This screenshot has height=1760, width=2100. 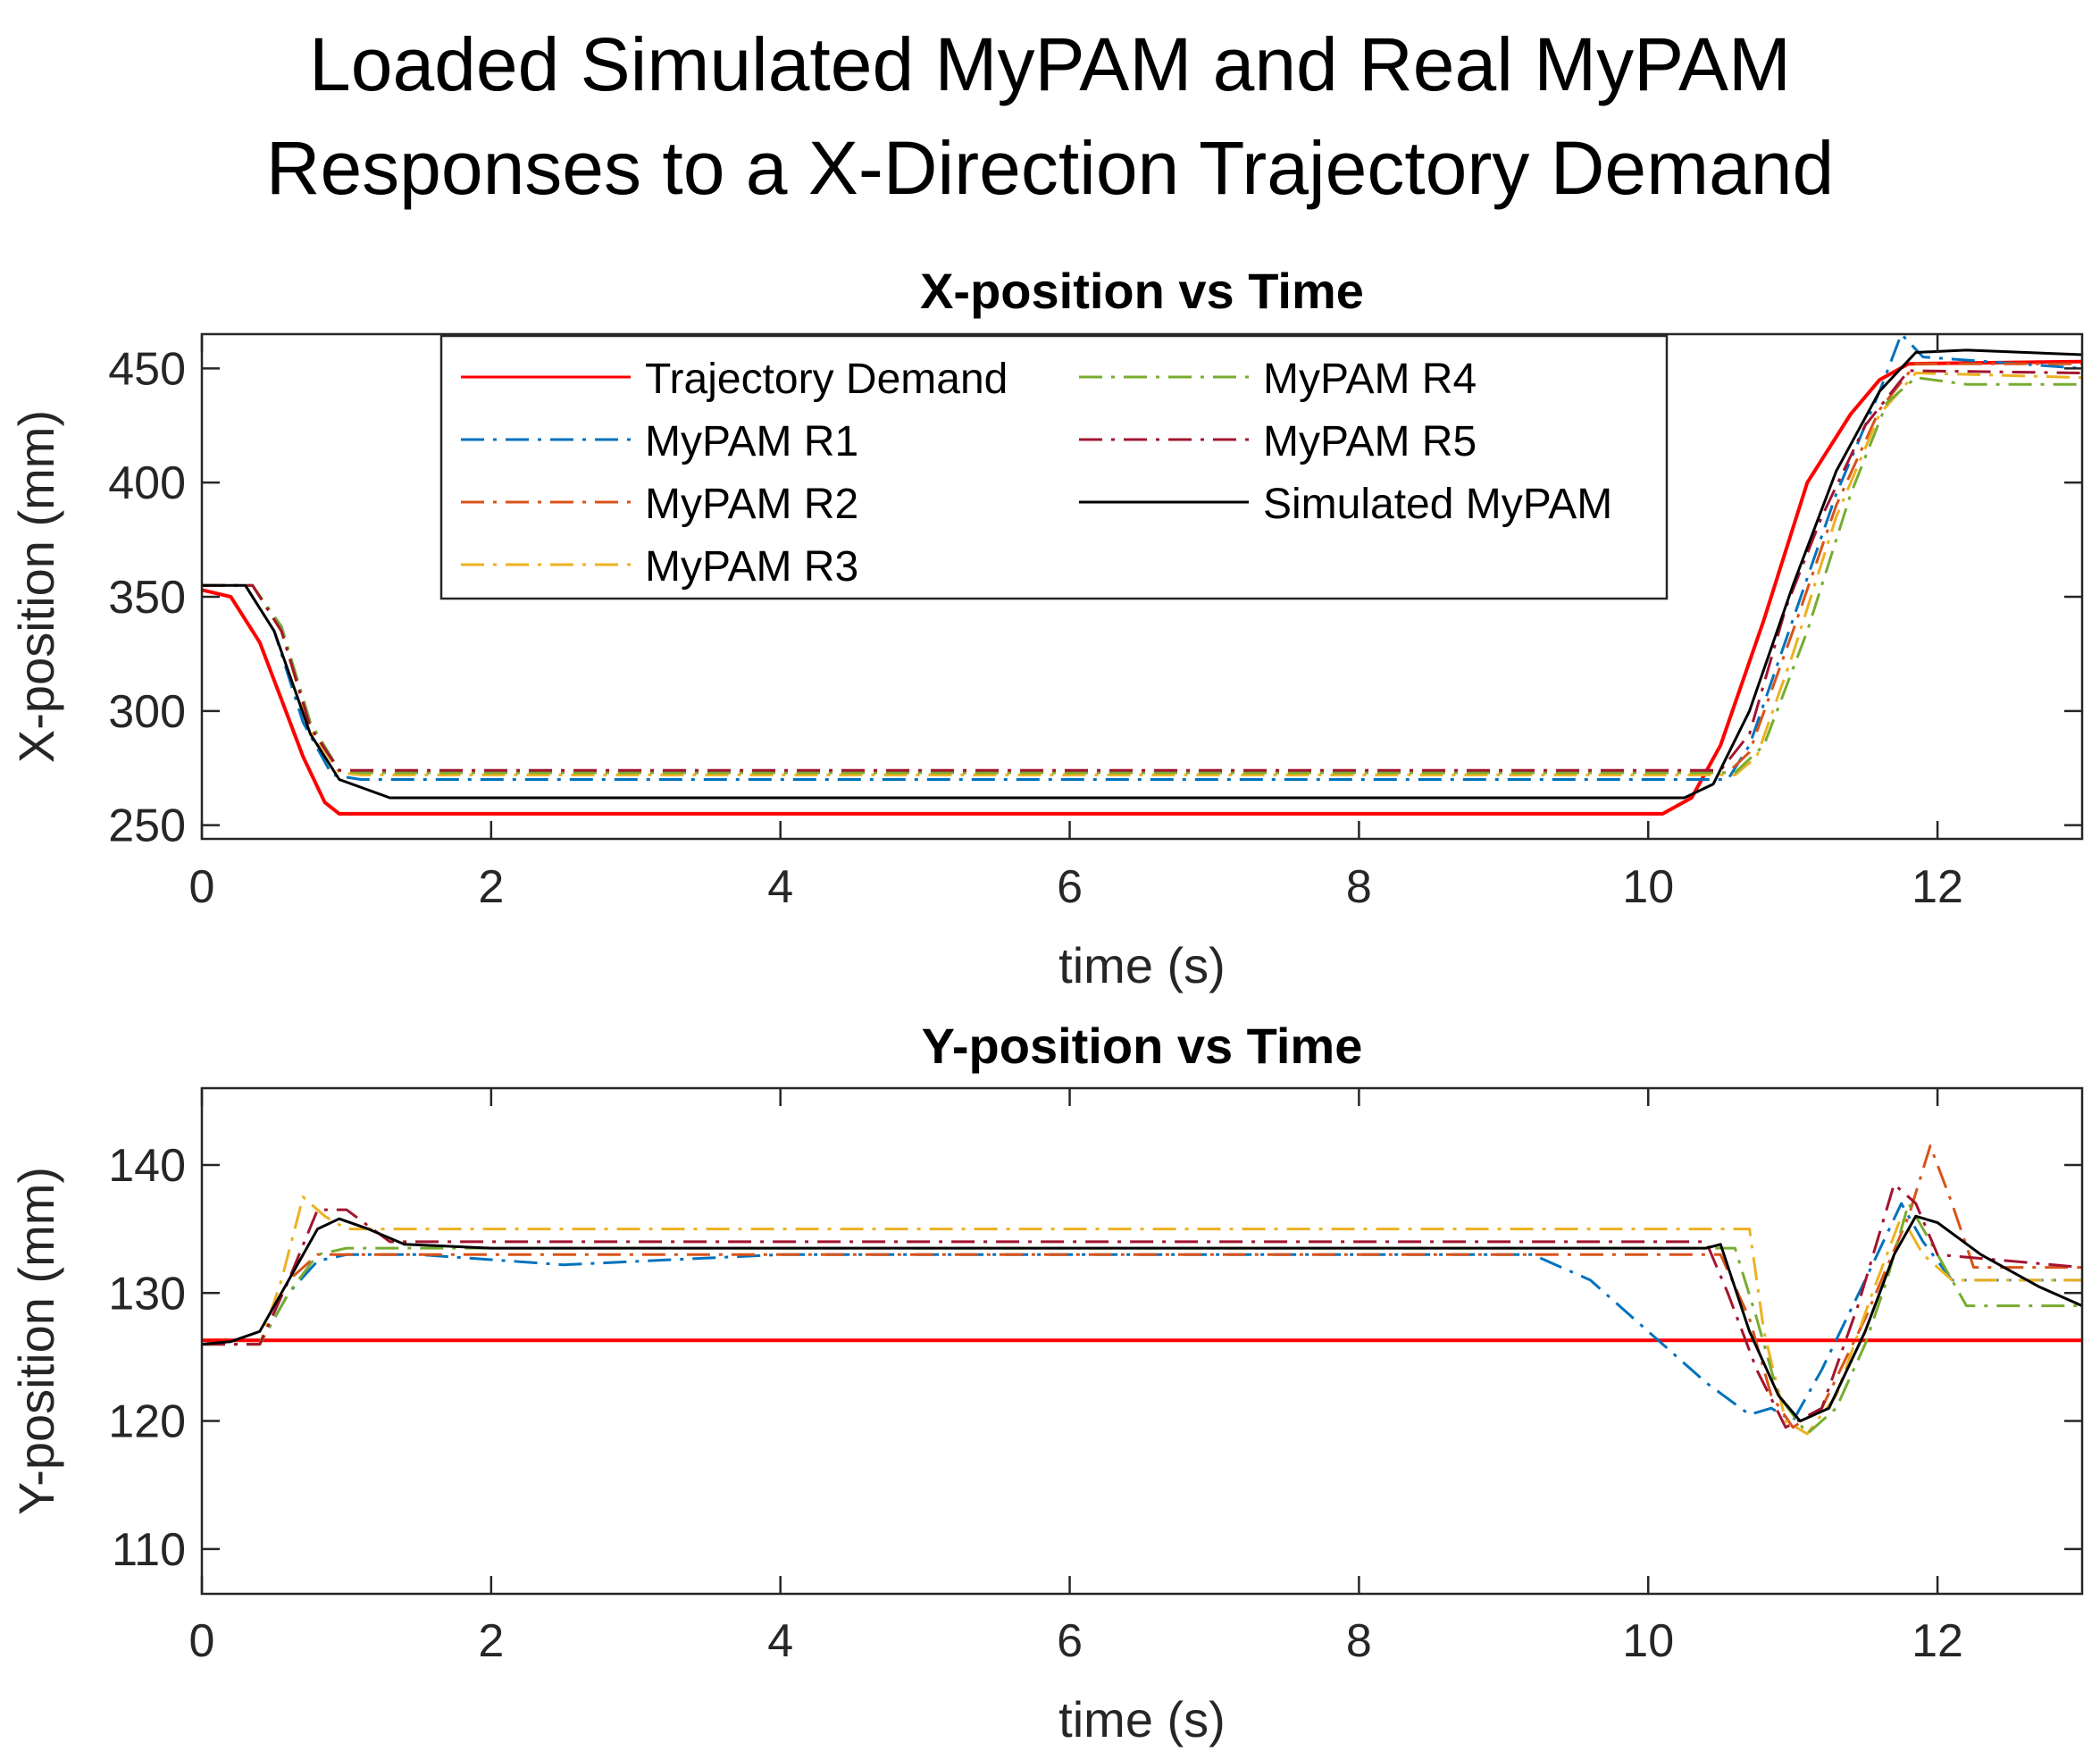 I want to click on chart-2-ylabel: Y-position (mm), so click(x=36, y=1341).